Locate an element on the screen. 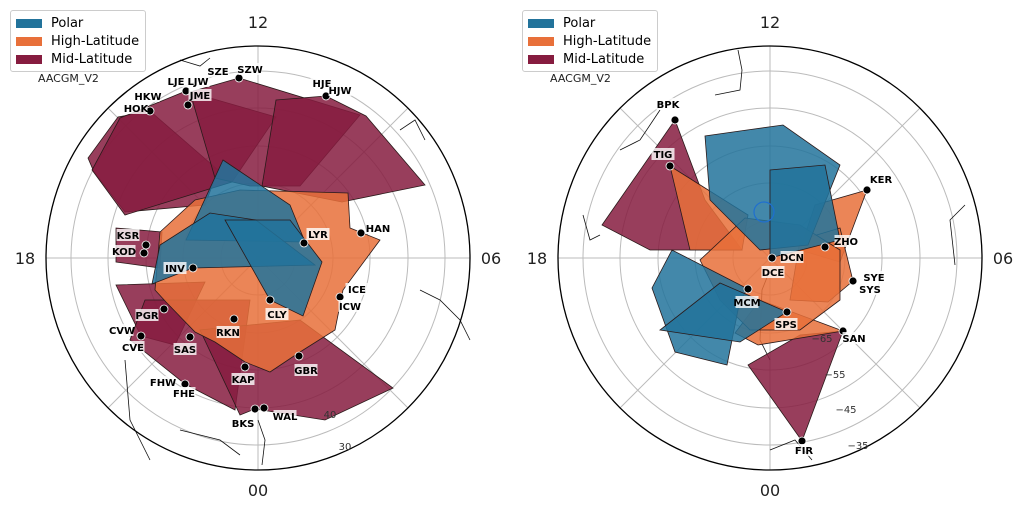  mlt-label-left: 18 is located at coordinates (25, 258).